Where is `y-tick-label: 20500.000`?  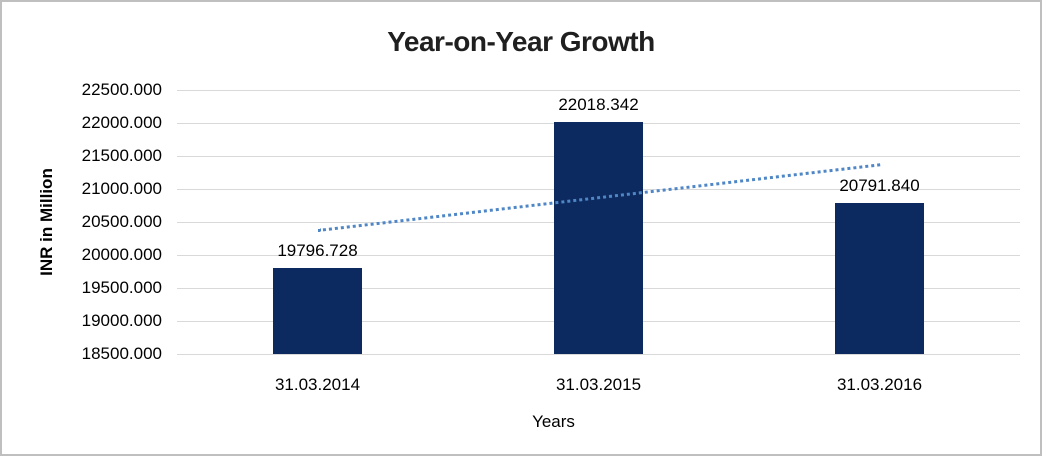 y-tick-label: 20500.000 is located at coordinates (121, 221).